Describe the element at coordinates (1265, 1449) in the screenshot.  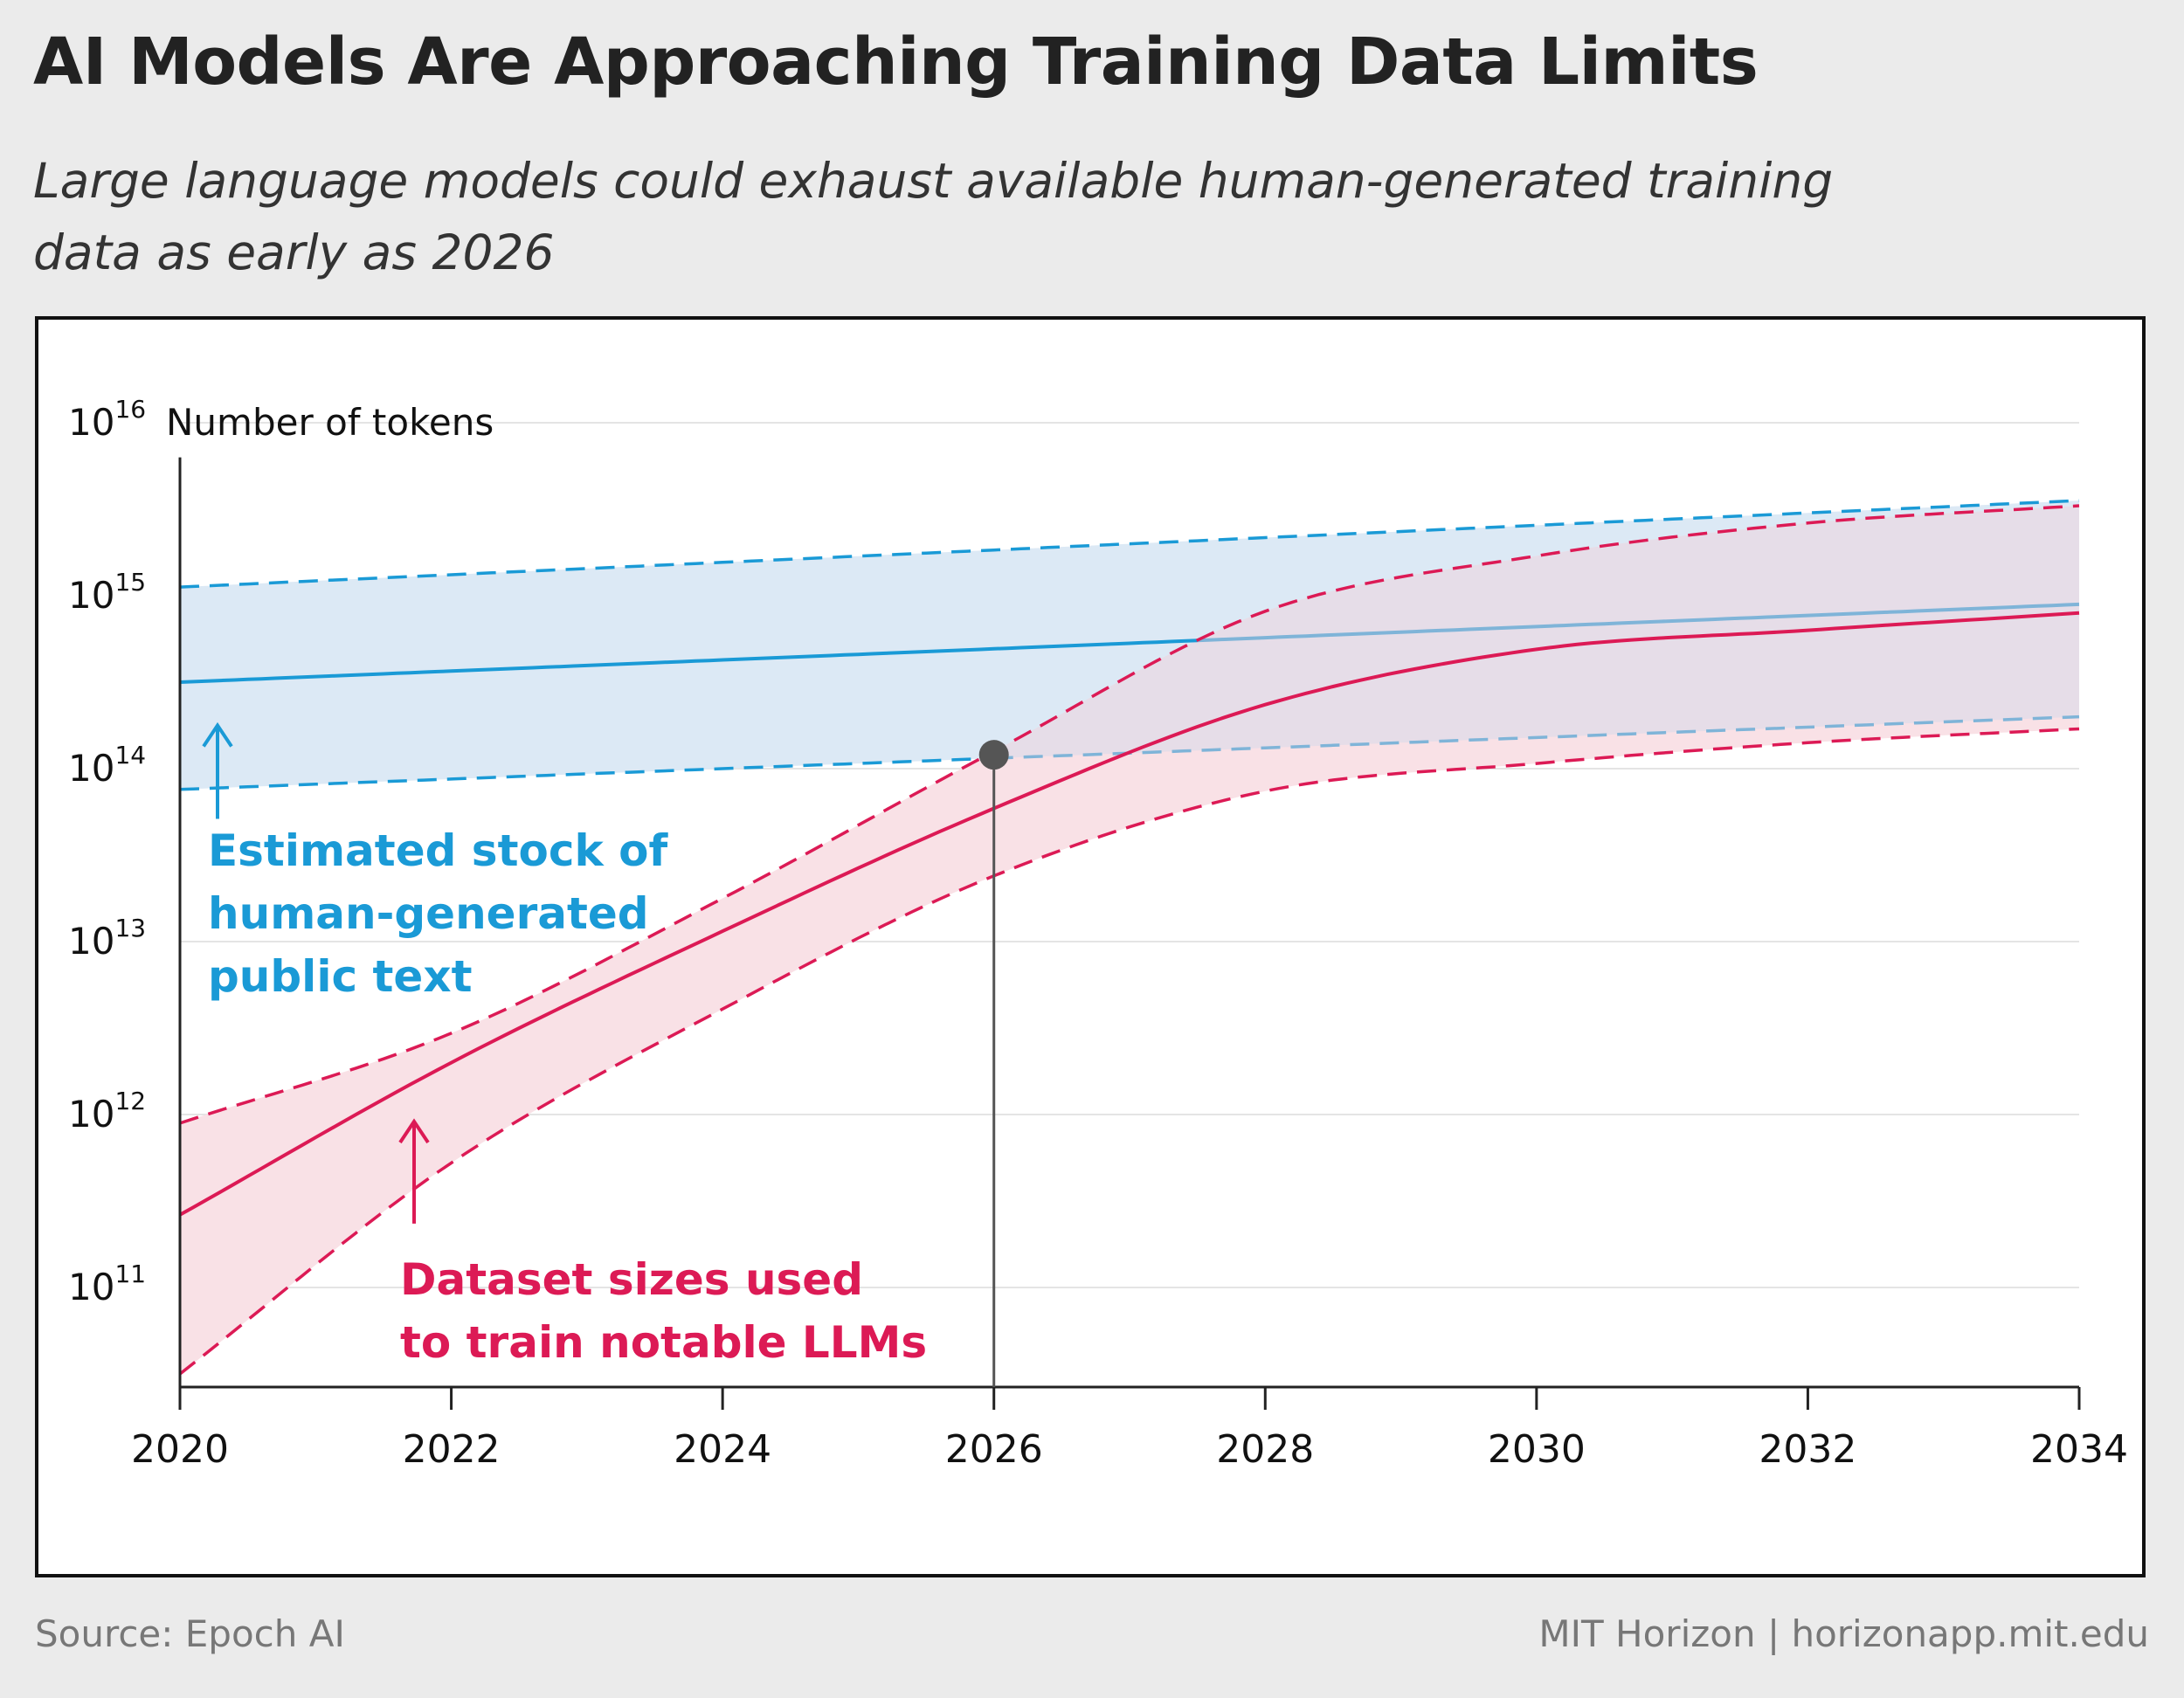
I see `x-tick-label-2028: 2028` at that location.